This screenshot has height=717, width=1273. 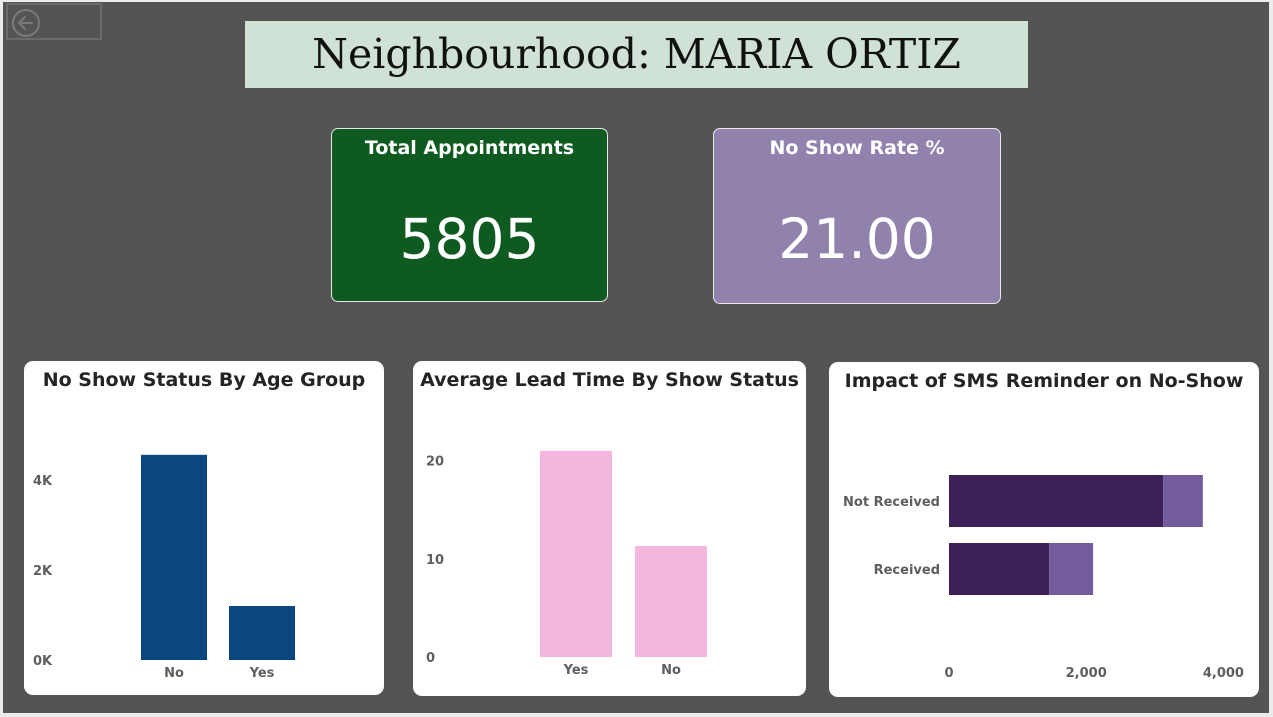 I want to click on kpi-label: Total Appointments, so click(x=469, y=148).